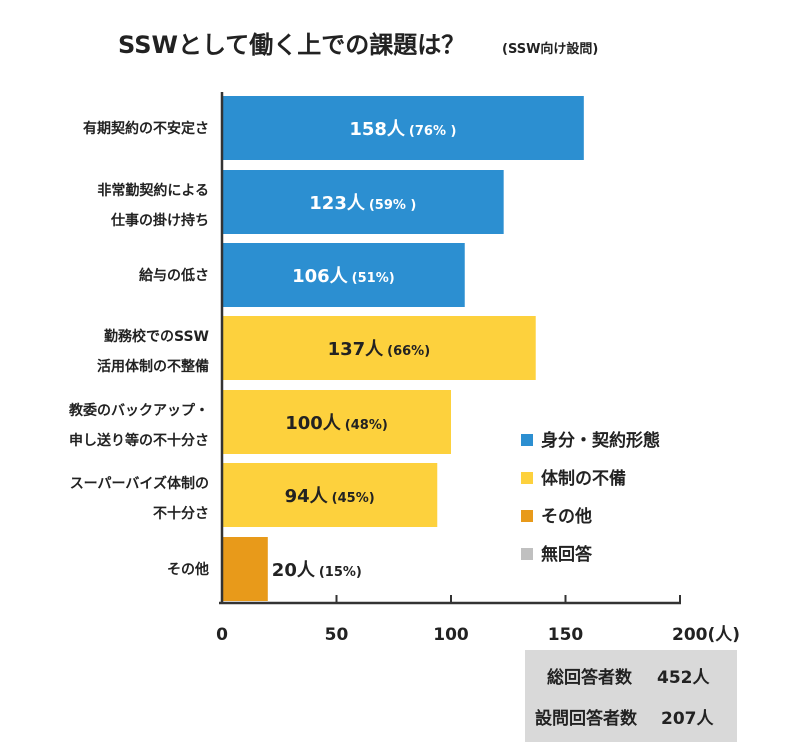  I want to click on legend-label: 身分・契約形態, so click(600, 440).